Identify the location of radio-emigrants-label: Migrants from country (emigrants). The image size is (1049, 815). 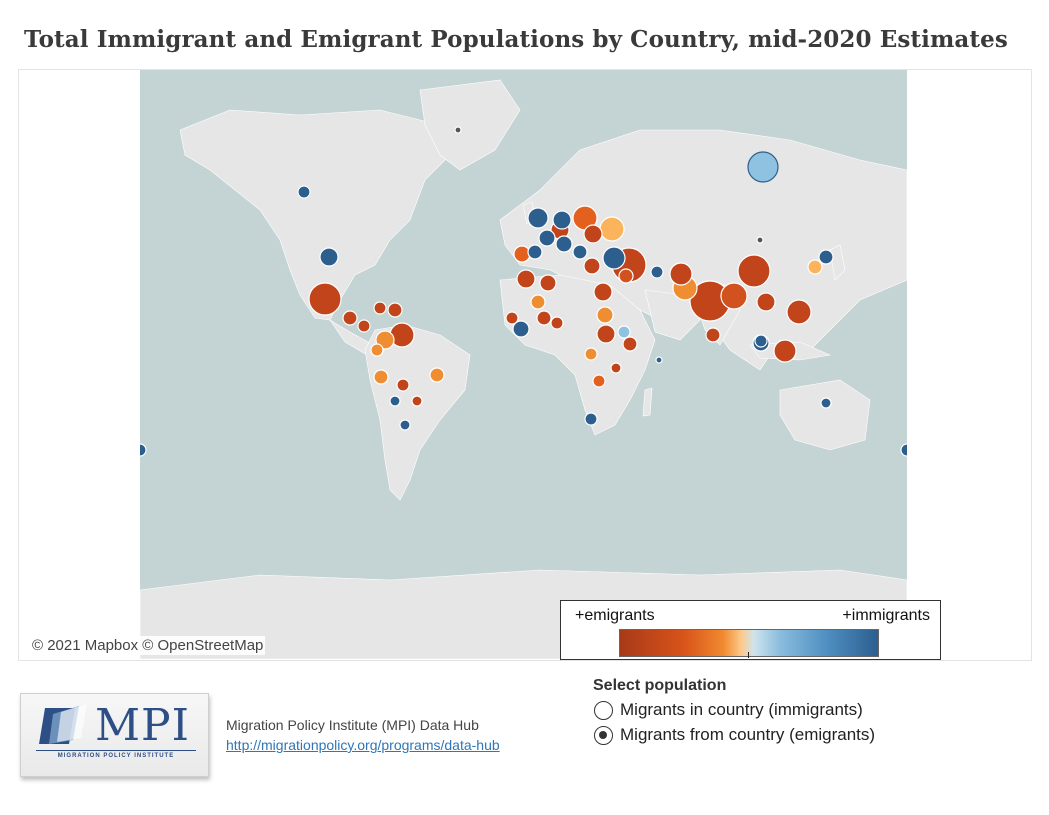
(748, 734).